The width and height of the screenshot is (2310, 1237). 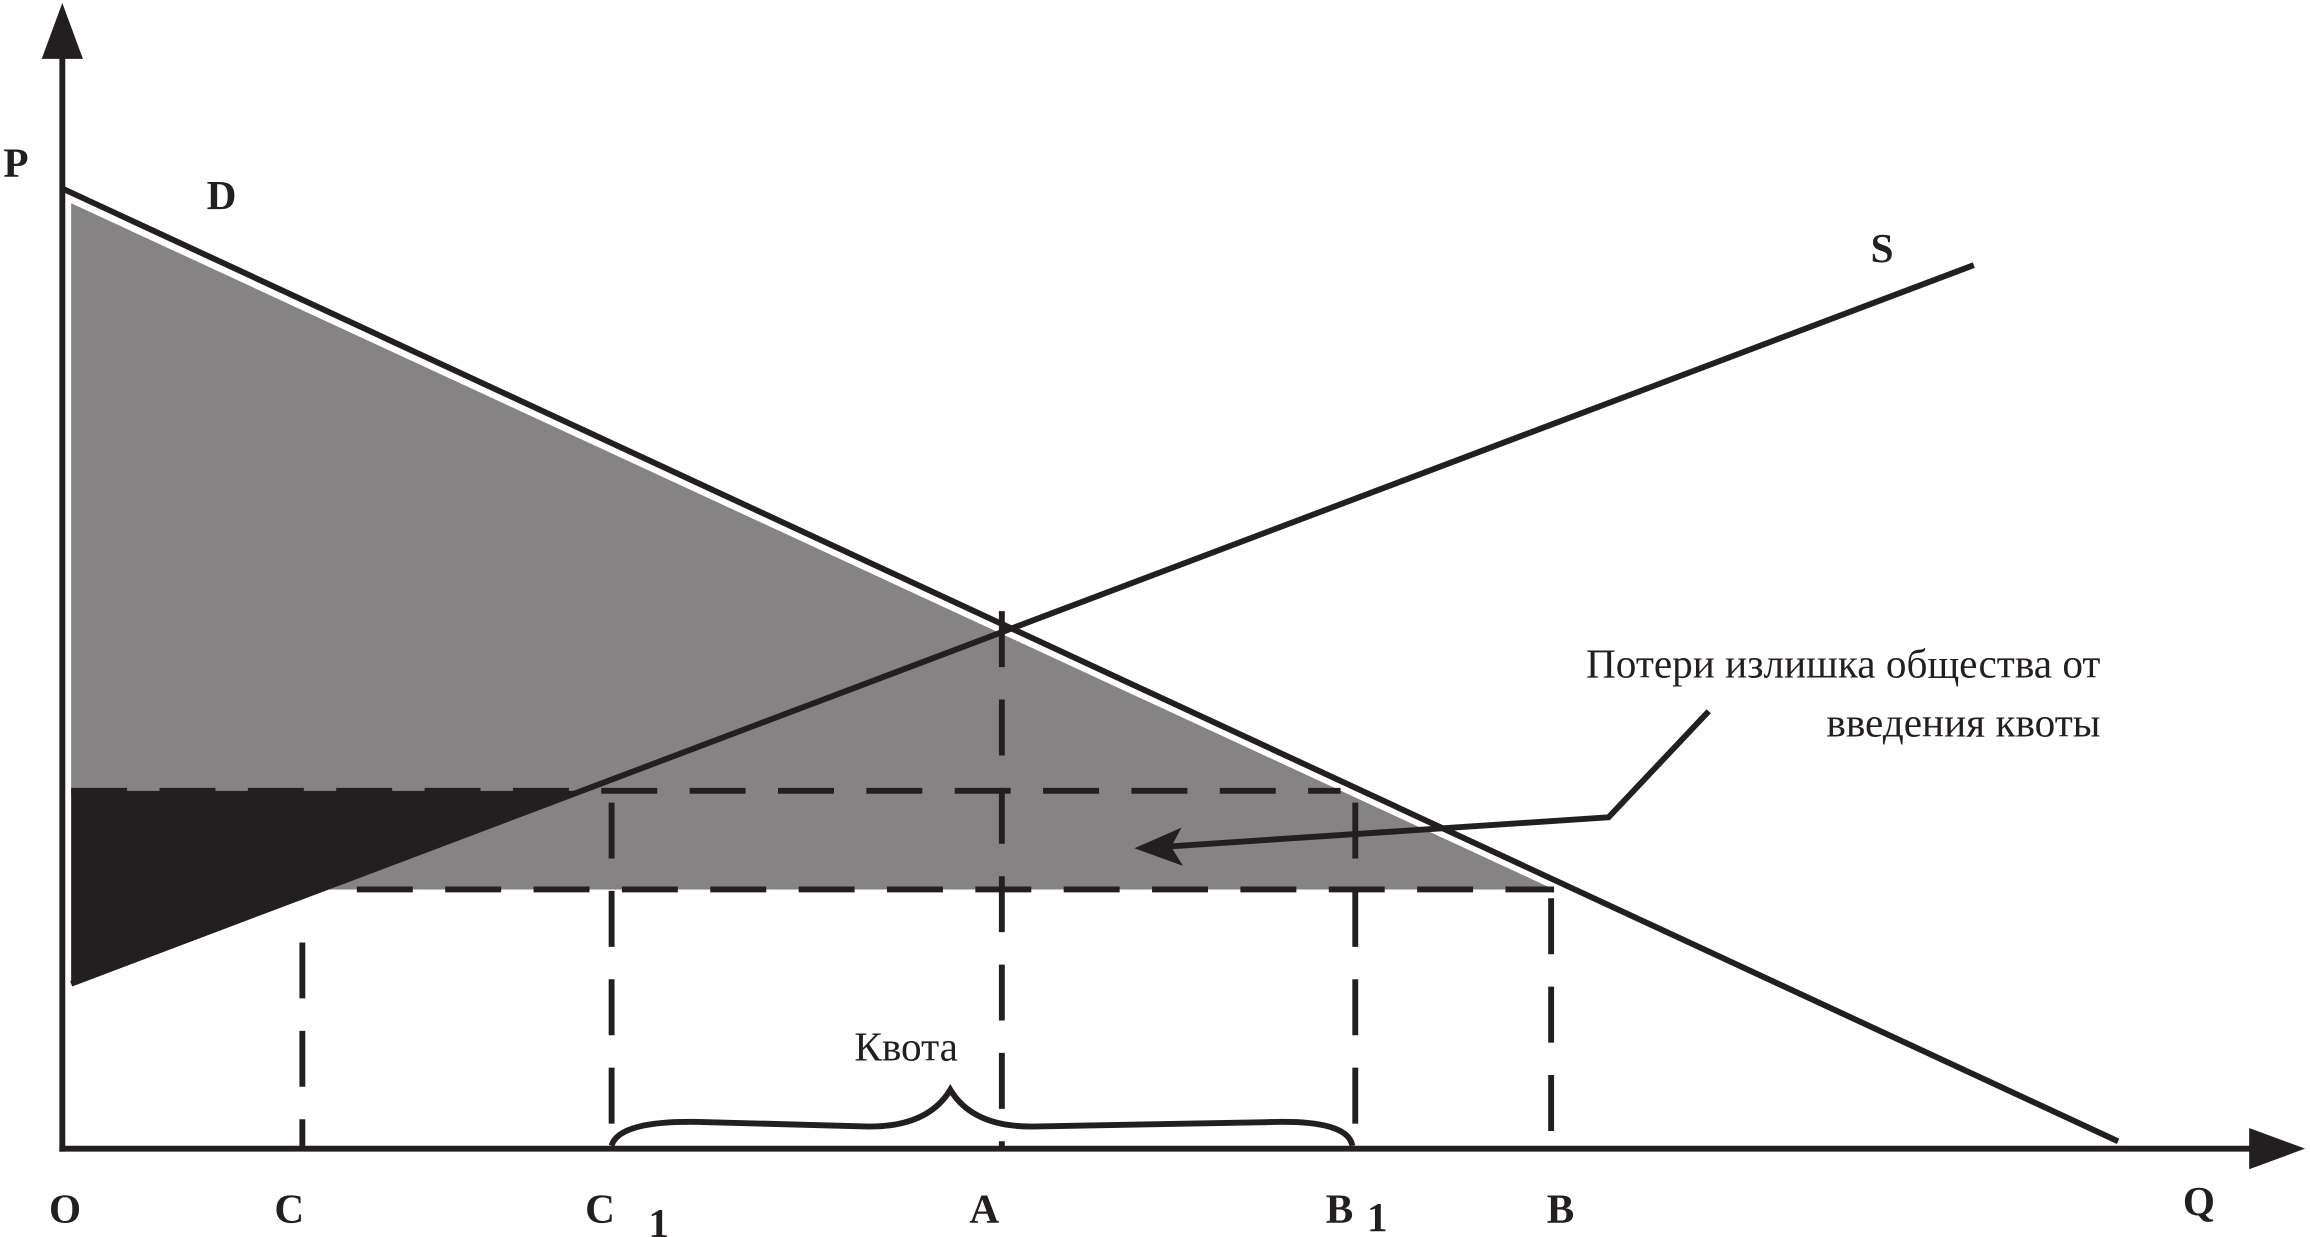 What do you see at coordinates (2277, 1149) in the screenshot?
I see `x-arrow` at bounding box center [2277, 1149].